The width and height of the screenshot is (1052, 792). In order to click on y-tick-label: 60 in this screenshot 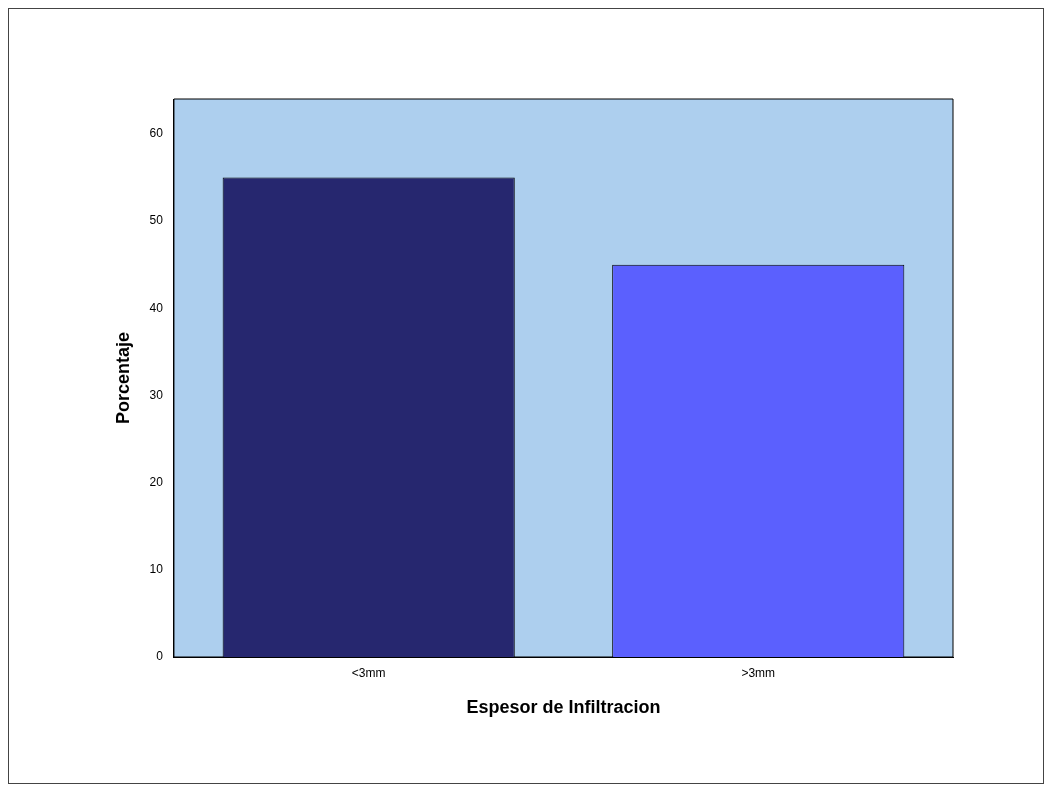, I will do `click(156, 133)`.